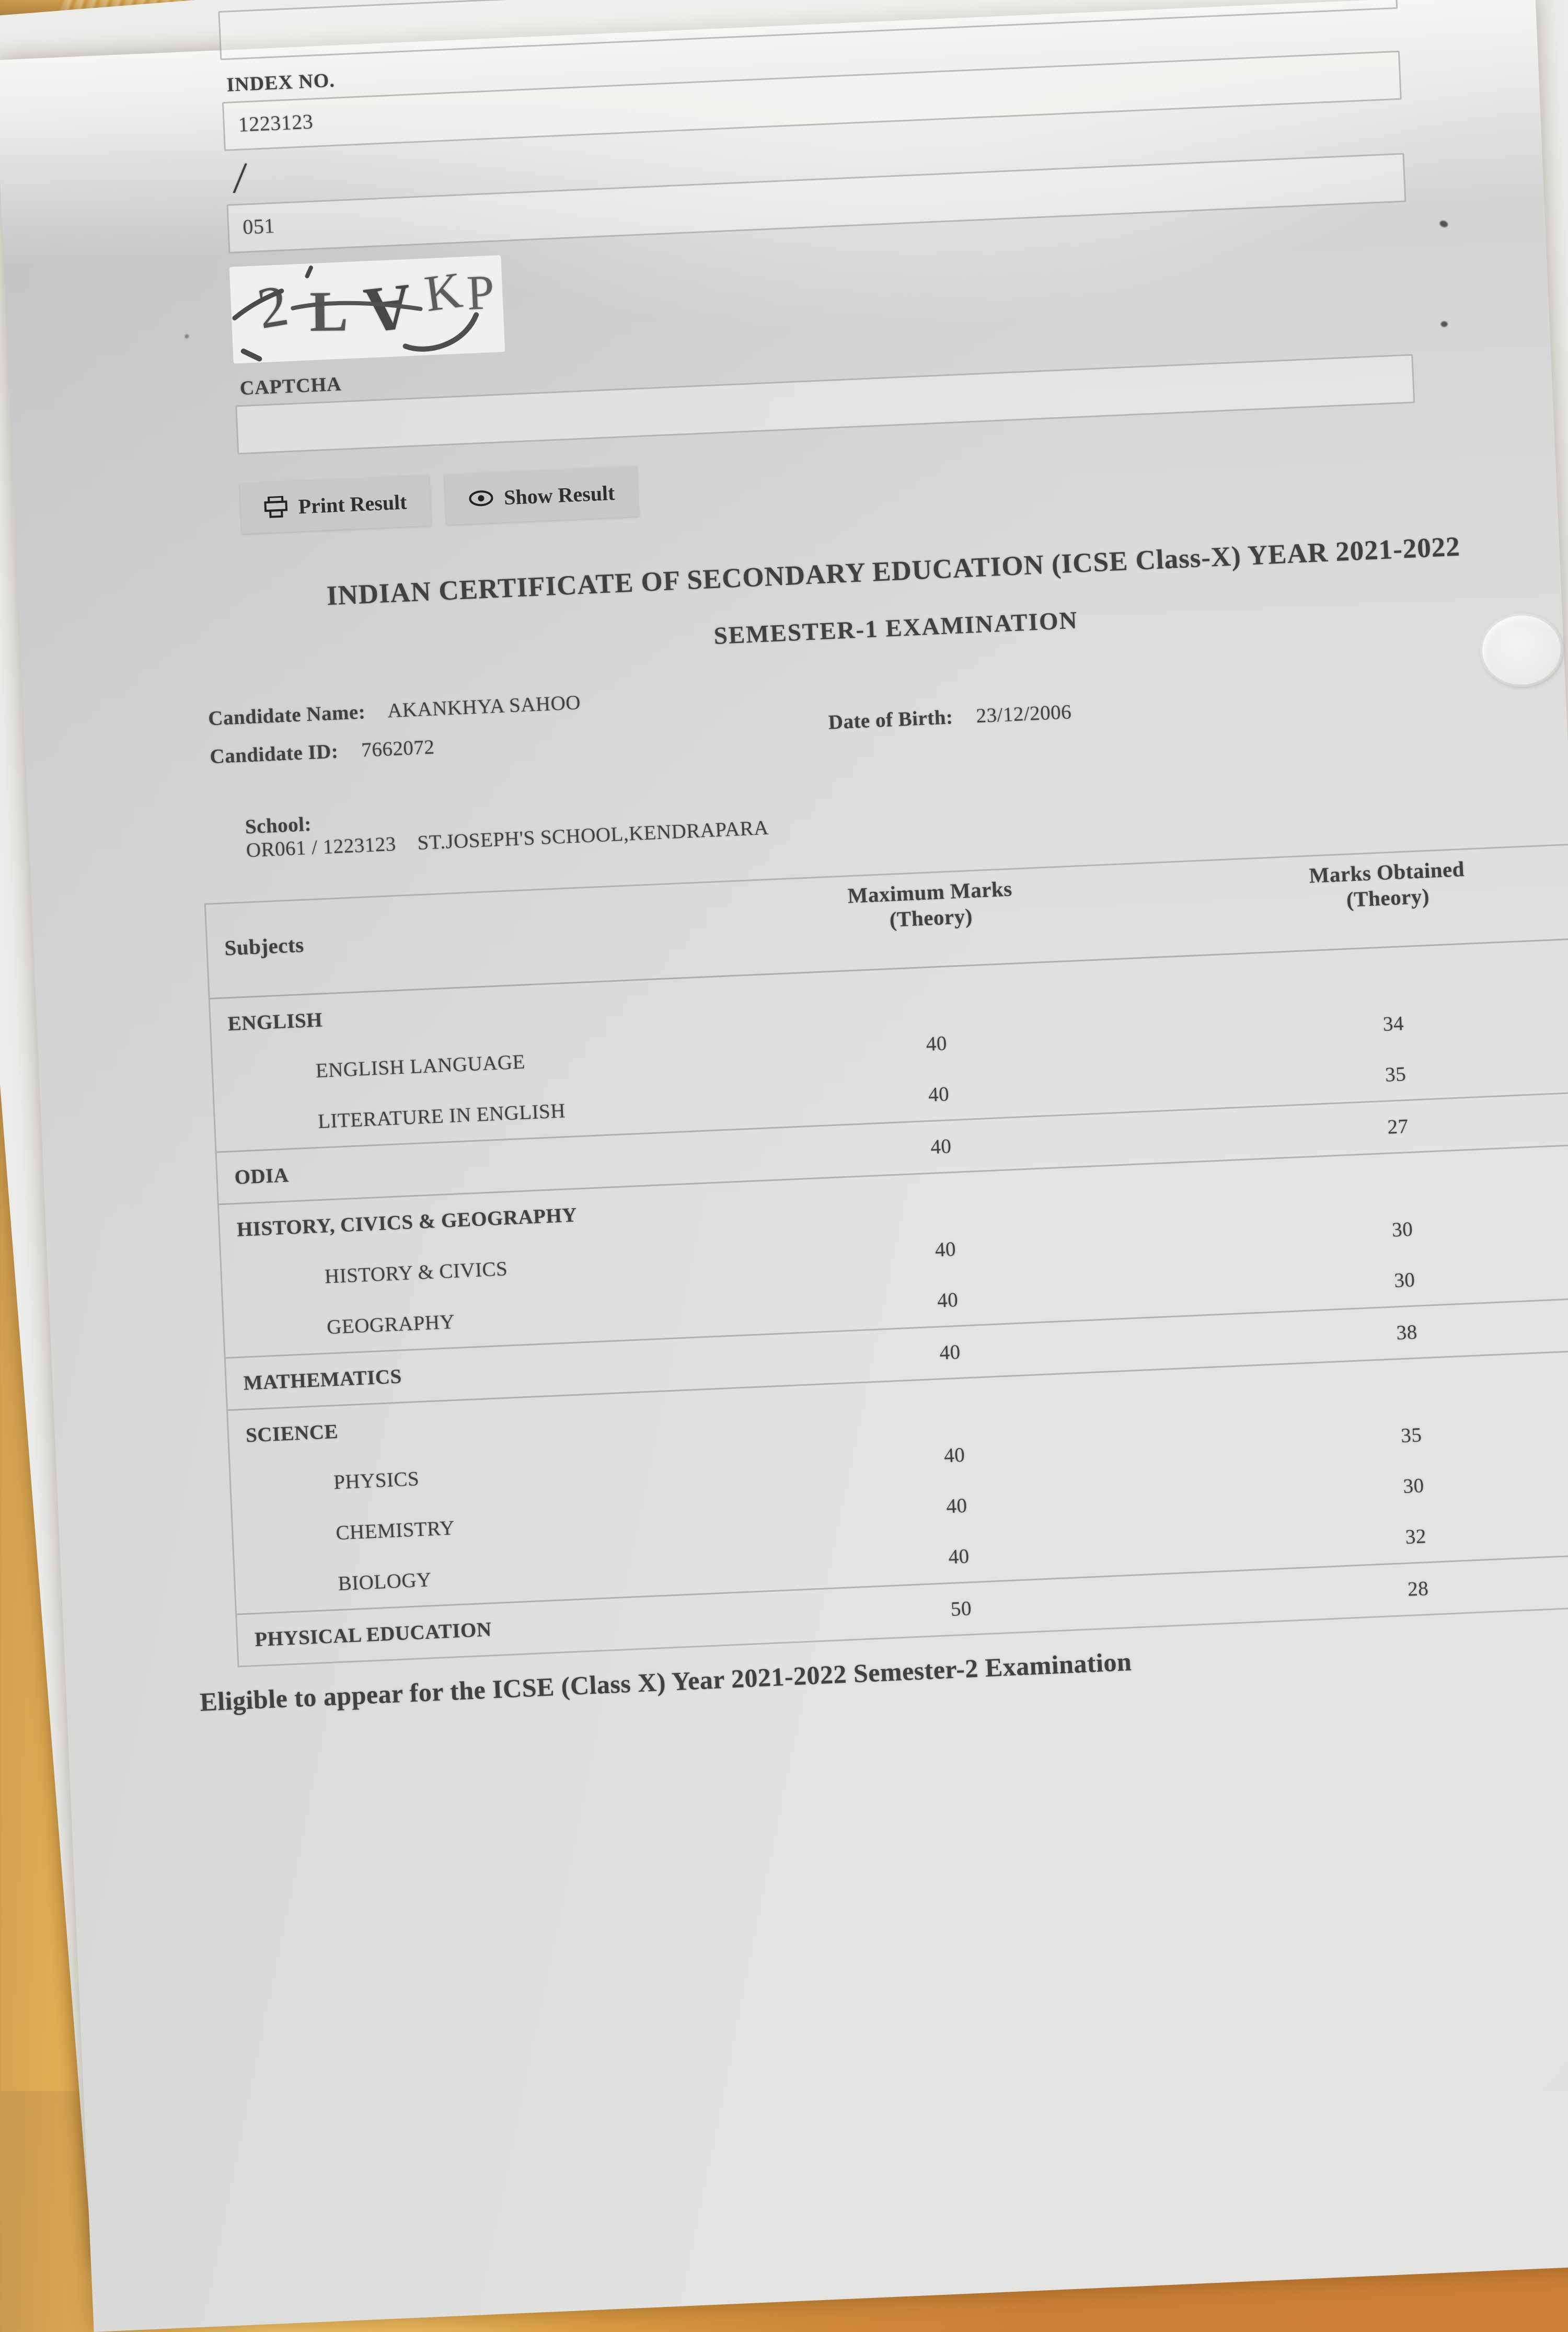 The width and height of the screenshot is (1568, 2332). Describe the element at coordinates (481, 498) in the screenshot. I see `eye-icon` at that location.